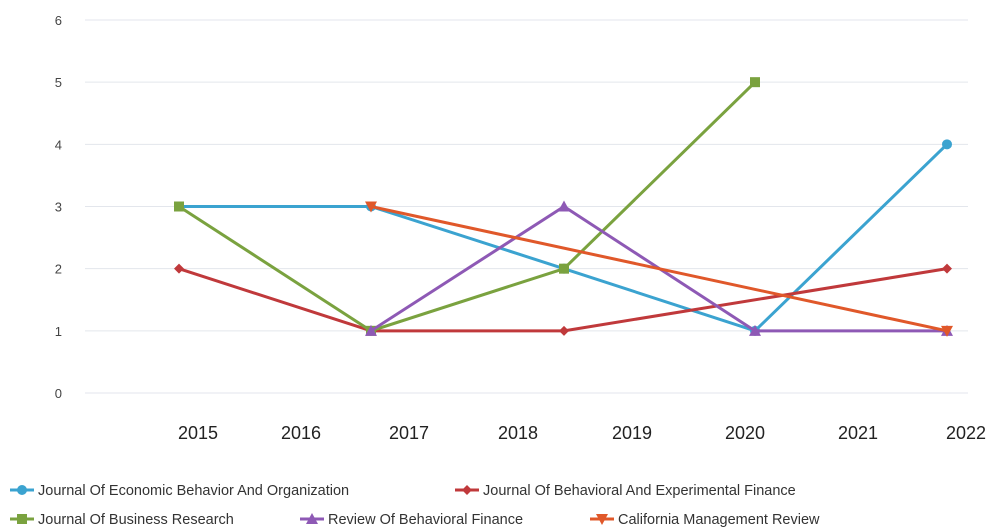  What do you see at coordinates (409, 433) in the screenshot?
I see `x-tick-label: 2017` at bounding box center [409, 433].